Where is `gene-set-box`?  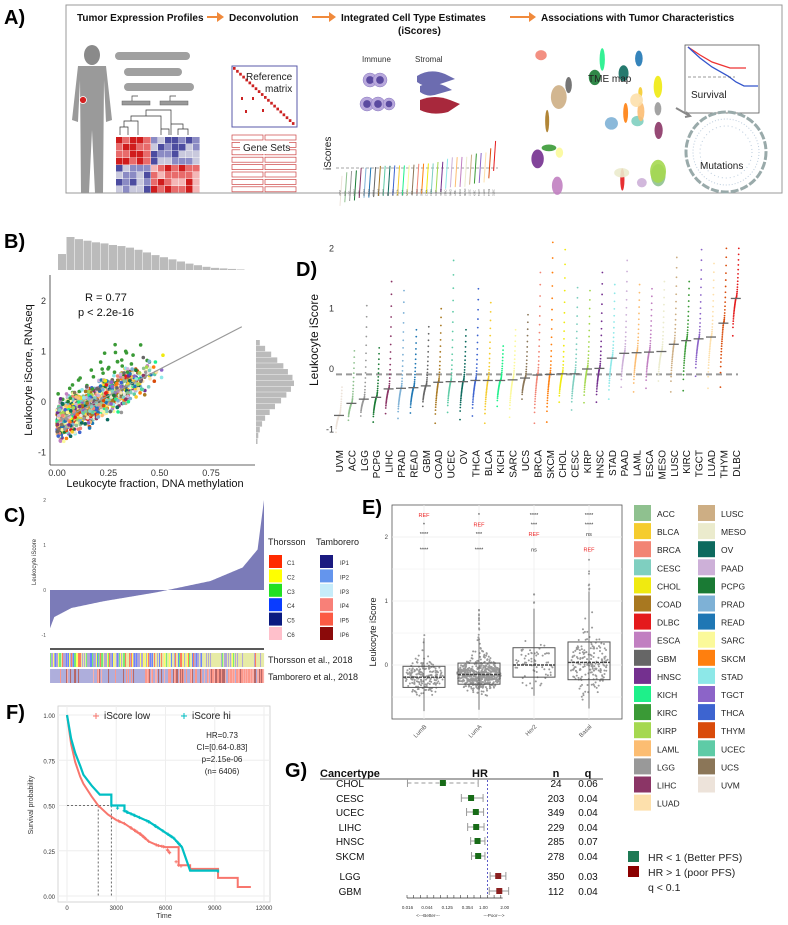
gene-set-box is located at coordinates (247, 189).